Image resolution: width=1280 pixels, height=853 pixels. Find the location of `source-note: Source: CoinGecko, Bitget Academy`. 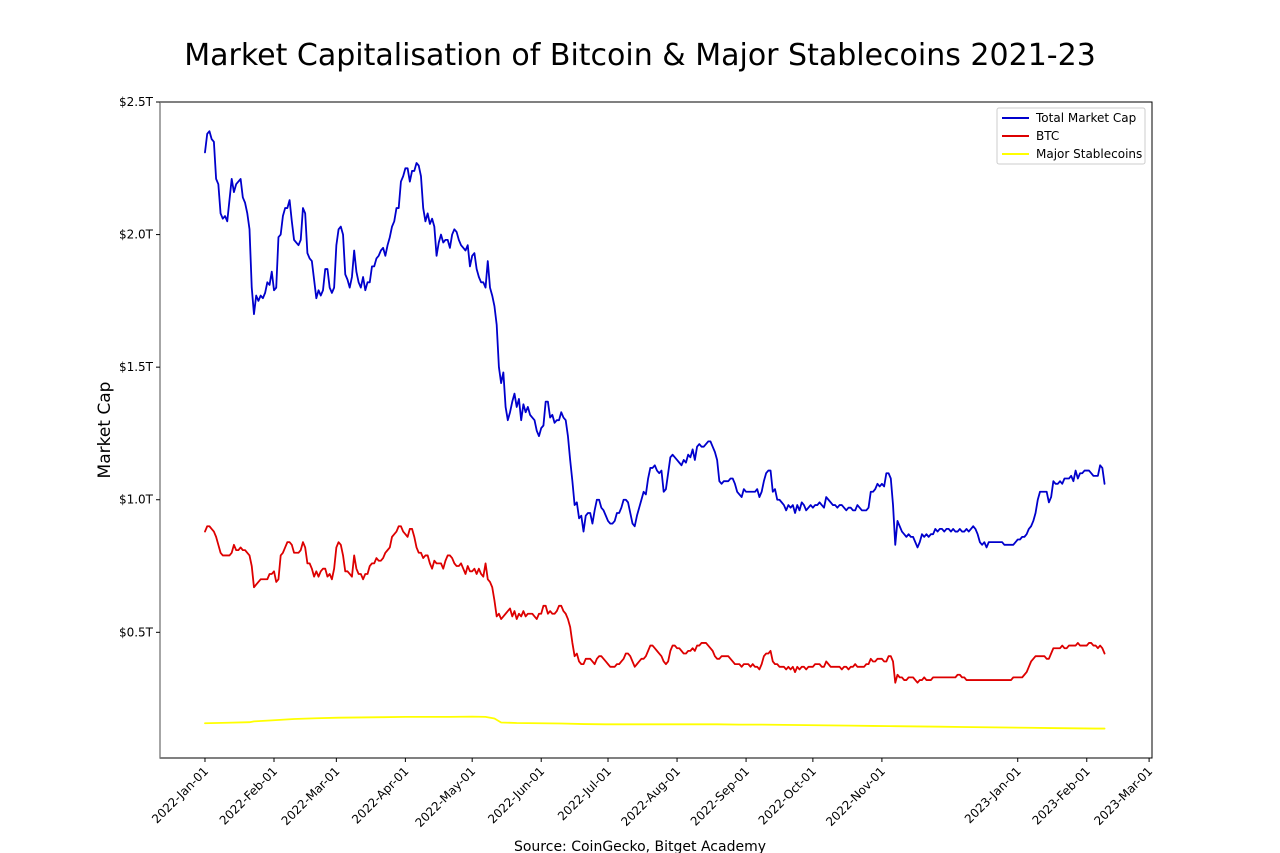

source-note: Source: CoinGecko, Bitget Academy is located at coordinates (640, 846).